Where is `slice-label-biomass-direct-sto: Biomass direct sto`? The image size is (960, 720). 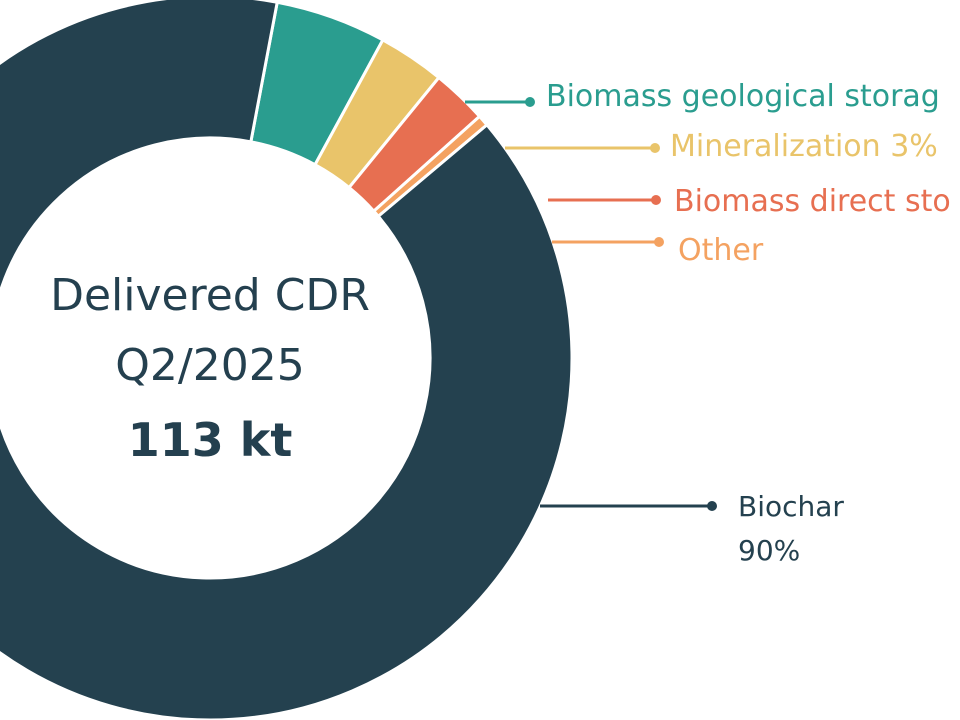
slice-label-biomass-direct-sto: Biomass direct sto is located at coordinates (812, 201).